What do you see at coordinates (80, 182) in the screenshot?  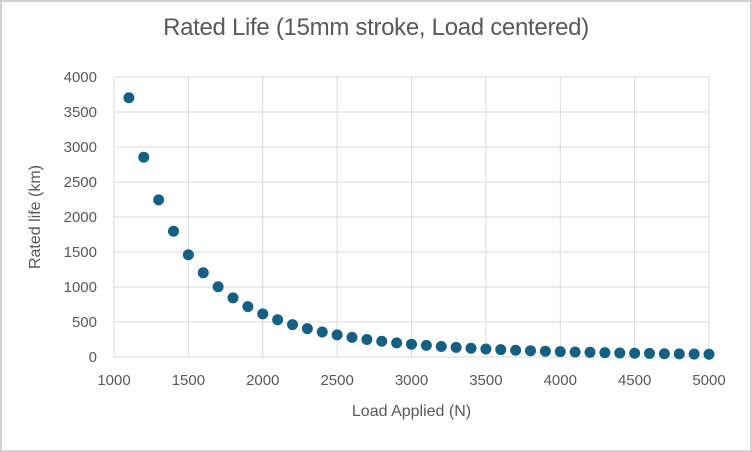 I see `y-tick-label: 2500` at bounding box center [80, 182].